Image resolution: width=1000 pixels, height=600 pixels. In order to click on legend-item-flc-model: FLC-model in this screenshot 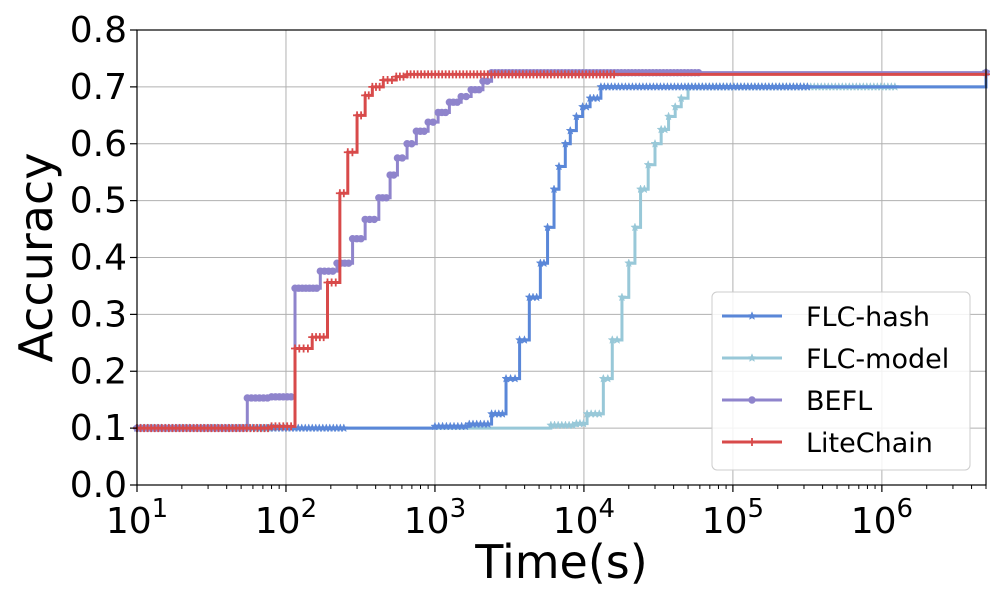, I will do `click(835, 359)`.